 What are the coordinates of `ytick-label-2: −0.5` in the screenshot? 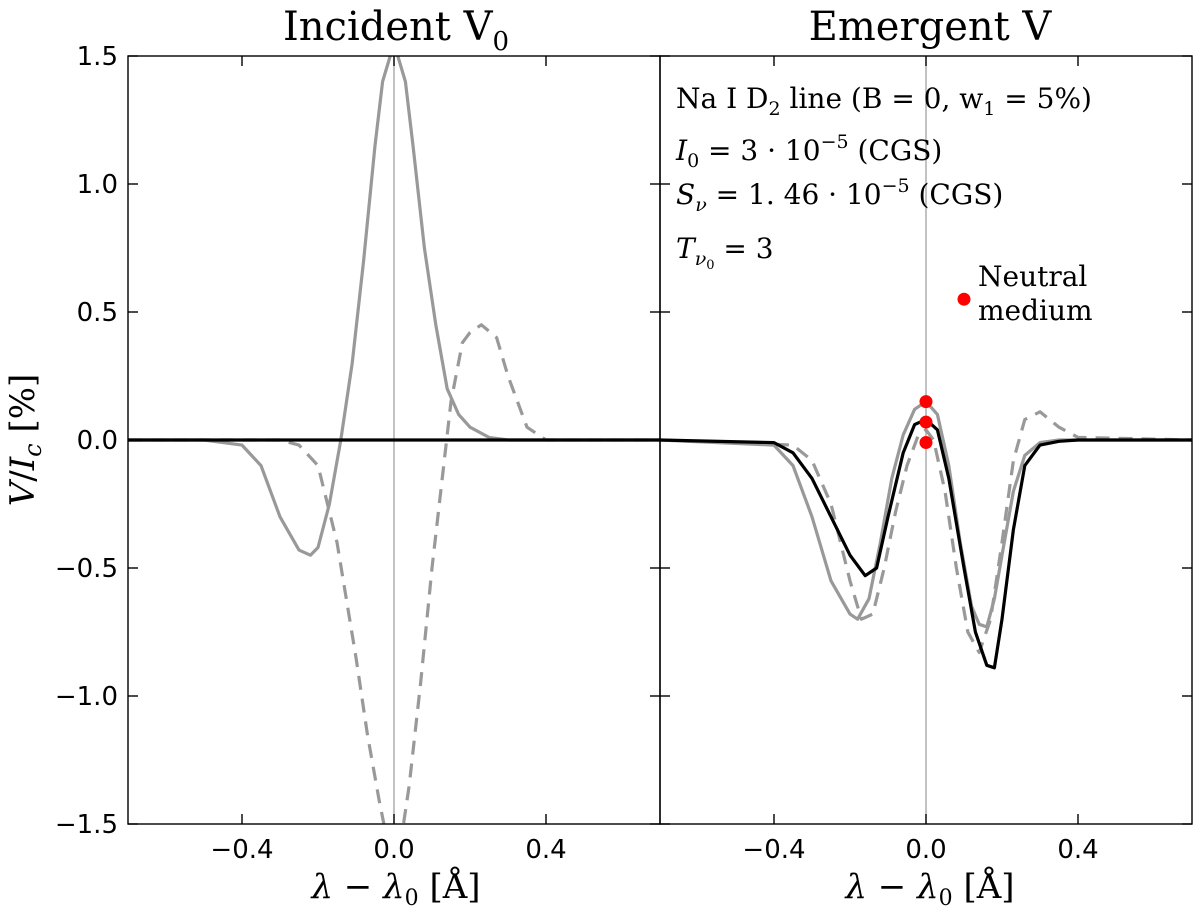 It's located at (86, 569).